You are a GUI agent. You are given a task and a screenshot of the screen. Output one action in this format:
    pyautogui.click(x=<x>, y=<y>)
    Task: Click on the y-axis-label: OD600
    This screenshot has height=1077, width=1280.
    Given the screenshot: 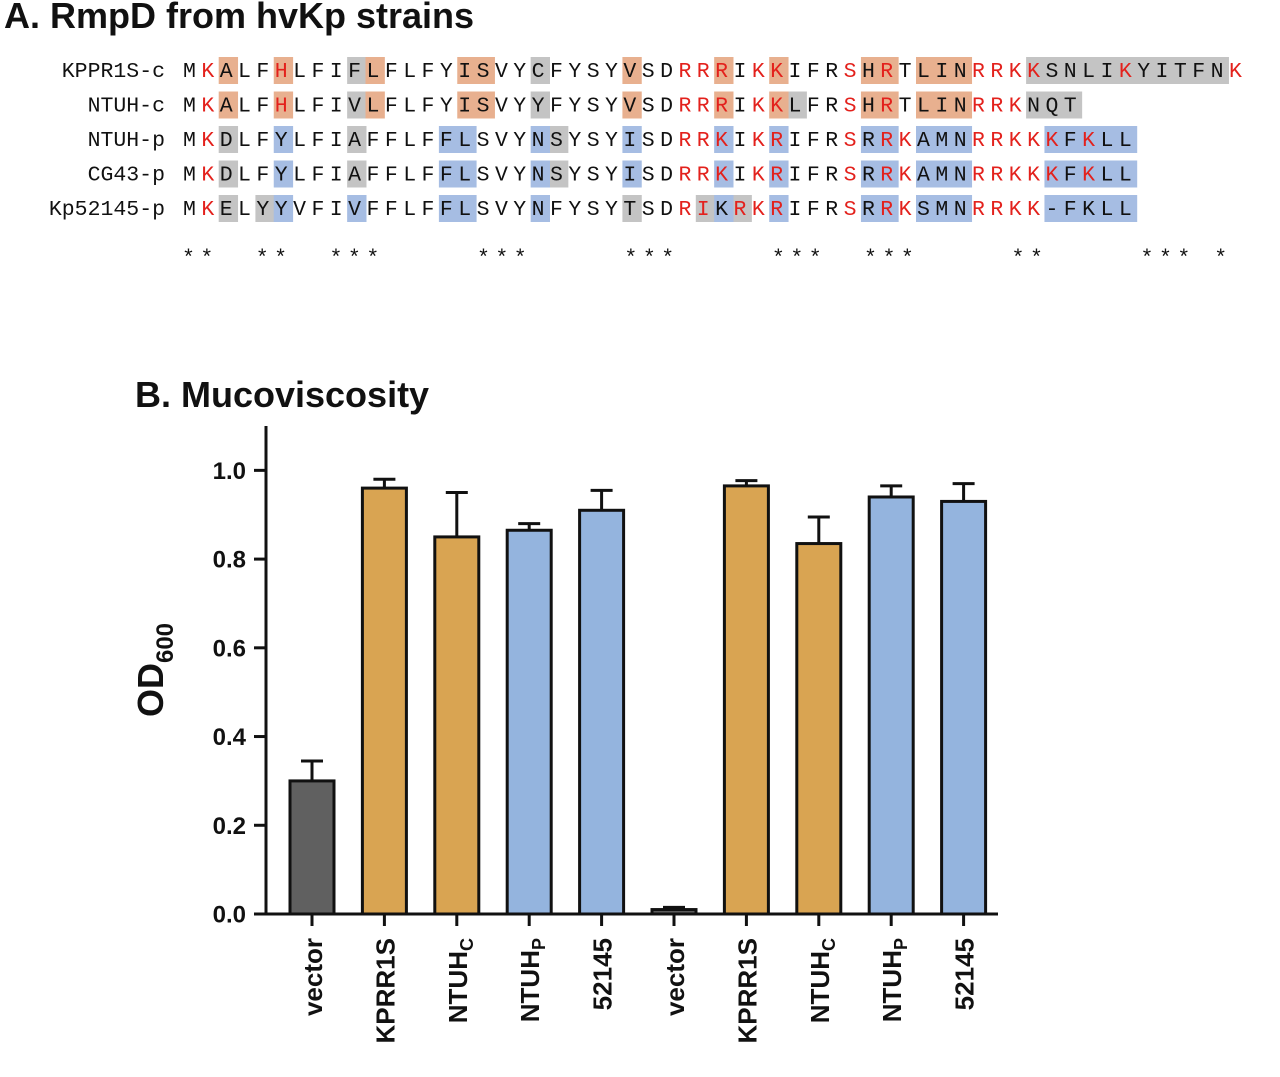 What is the action you would take?
    pyautogui.click(x=154, y=670)
    